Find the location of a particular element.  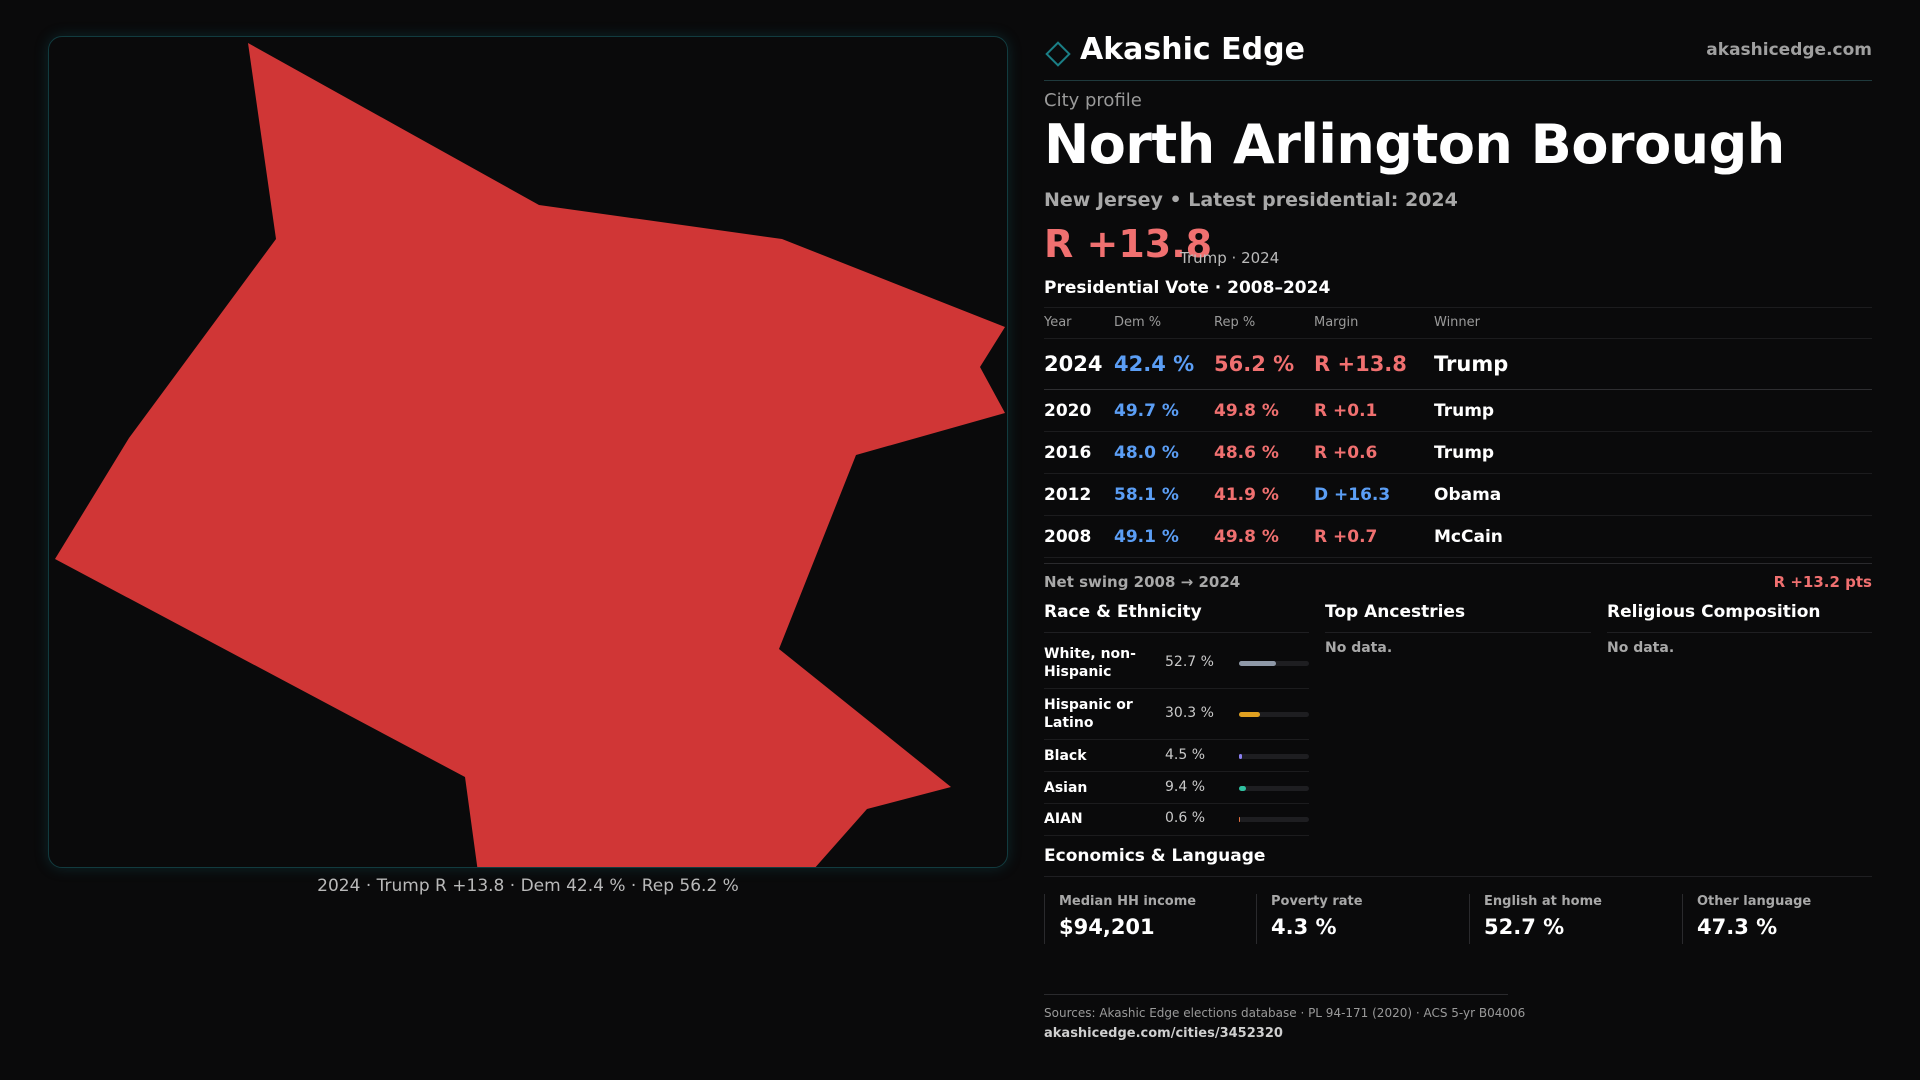

col-year: Year is located at coordinates (1058, 322).